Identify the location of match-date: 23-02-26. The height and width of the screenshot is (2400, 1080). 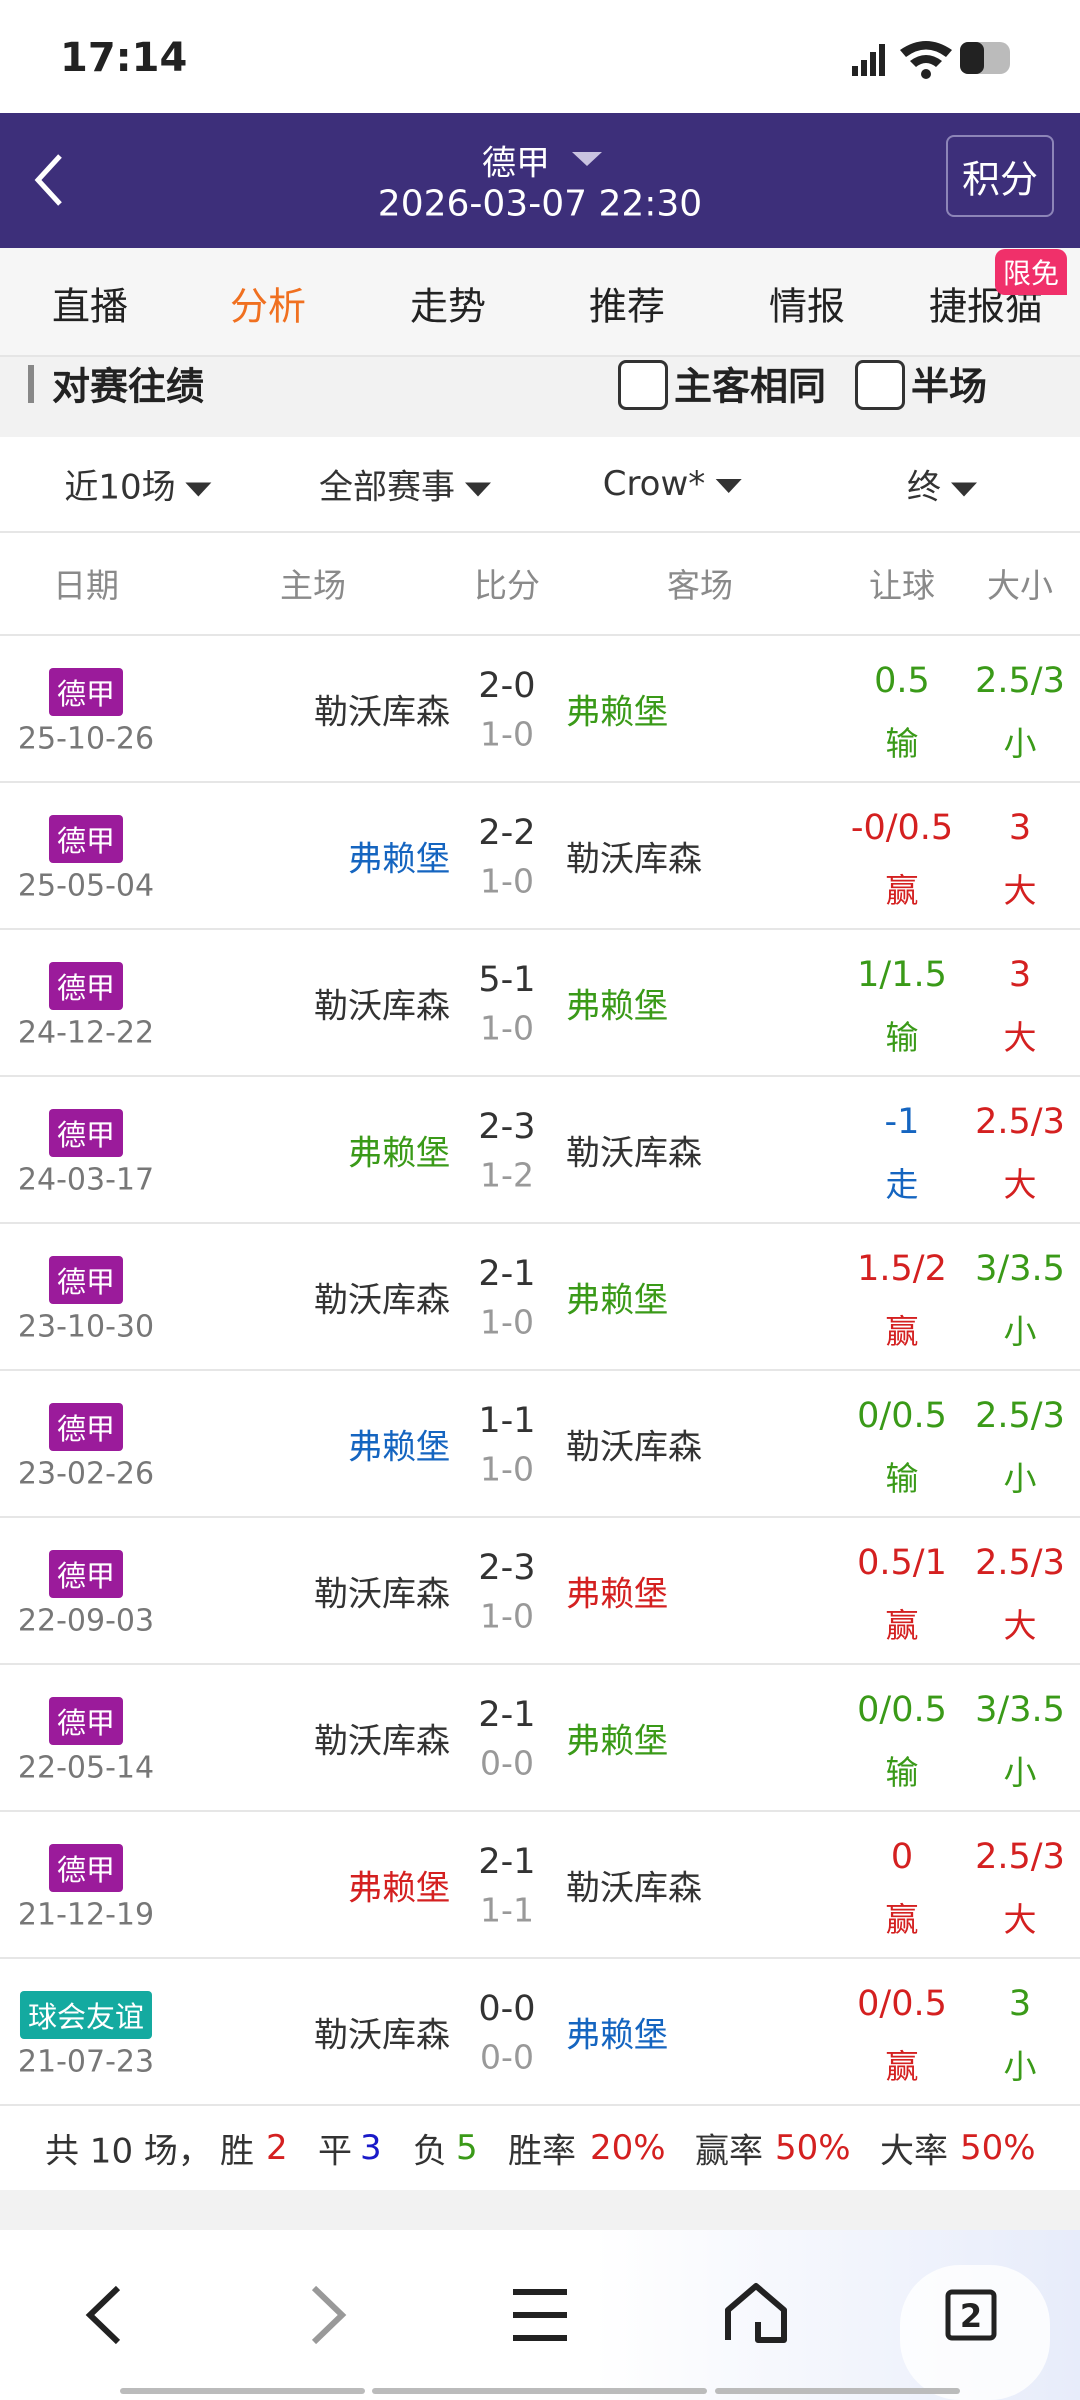
(86, 1474).